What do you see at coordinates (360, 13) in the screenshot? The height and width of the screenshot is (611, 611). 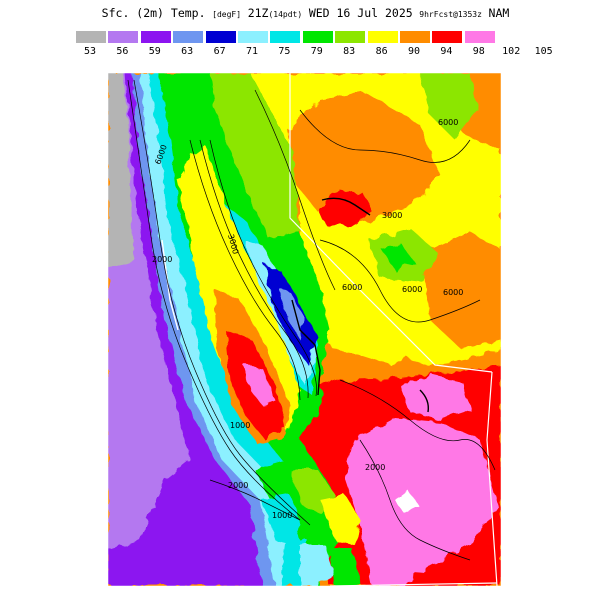 I see `title-date: WED 16 Jul 2025` at bounding box center [360, 13].